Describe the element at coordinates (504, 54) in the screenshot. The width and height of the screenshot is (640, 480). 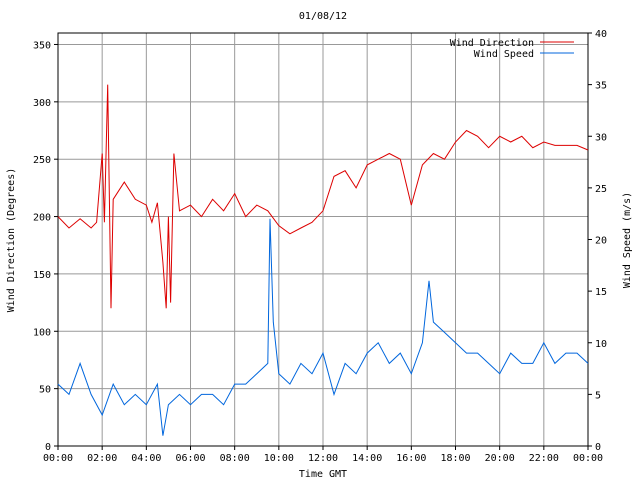
I see `legend-label-wind-speed: Wind Speed` at that location.